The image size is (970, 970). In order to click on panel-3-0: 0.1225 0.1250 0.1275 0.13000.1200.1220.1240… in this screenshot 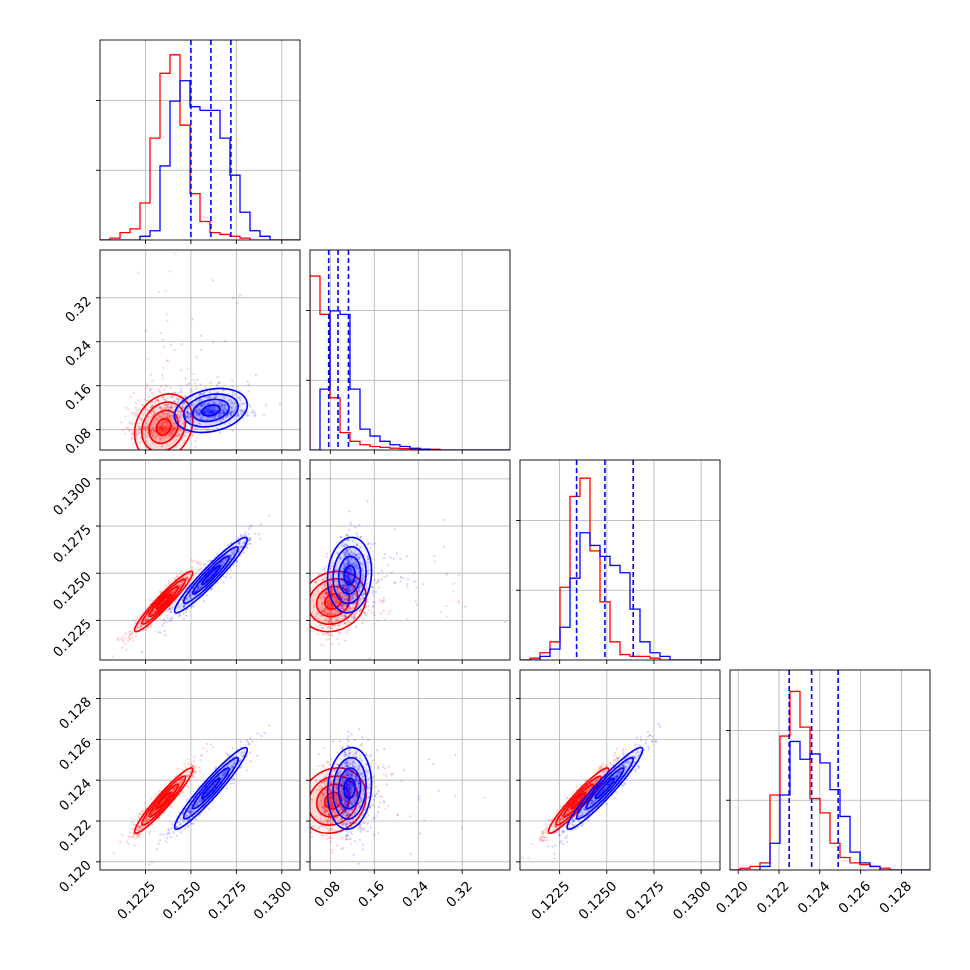, I will do `click(178, 796)`.